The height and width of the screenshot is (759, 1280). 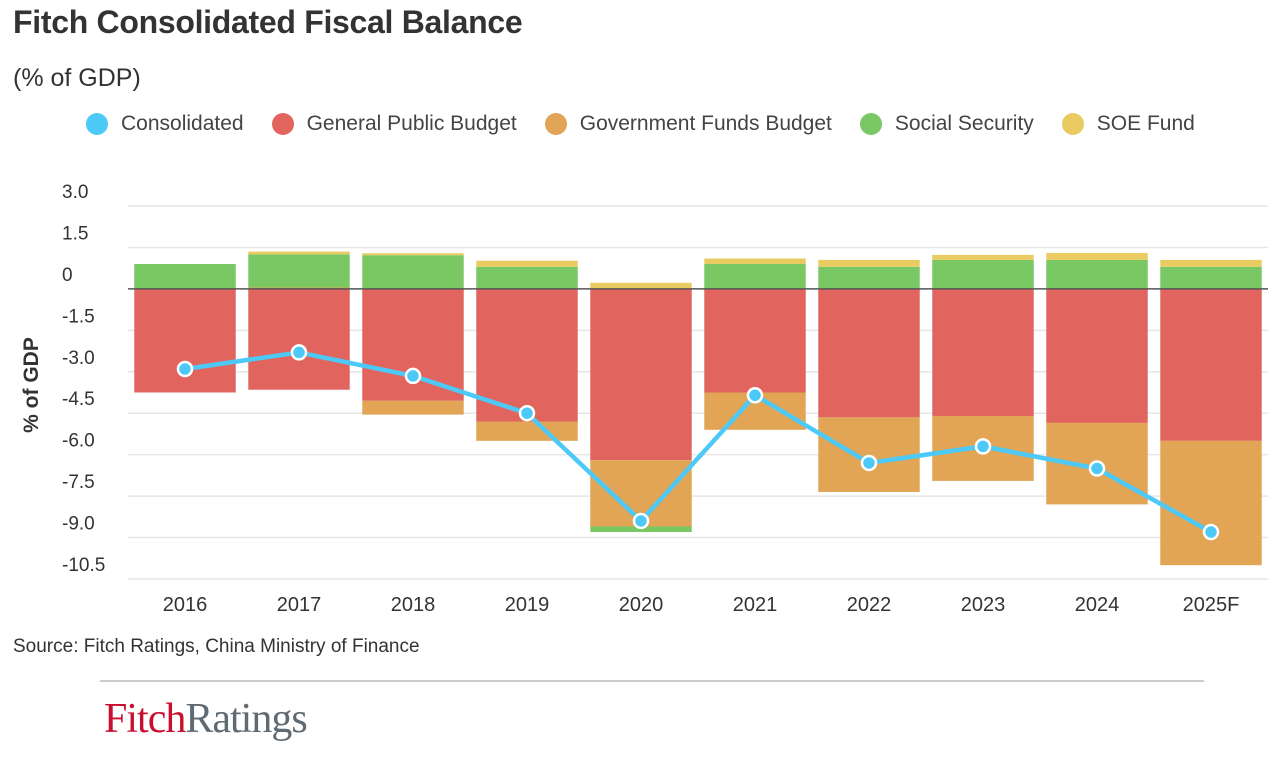 I want to click on logo-fitch: Fitch, so click(x=145, y=719).